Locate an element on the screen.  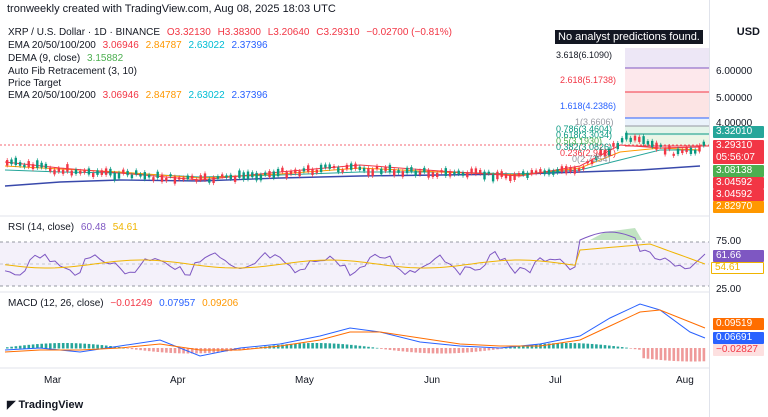
rsi-legend: RSI (14, close) 60.48 54.61 is located at coordinates (75, 228).